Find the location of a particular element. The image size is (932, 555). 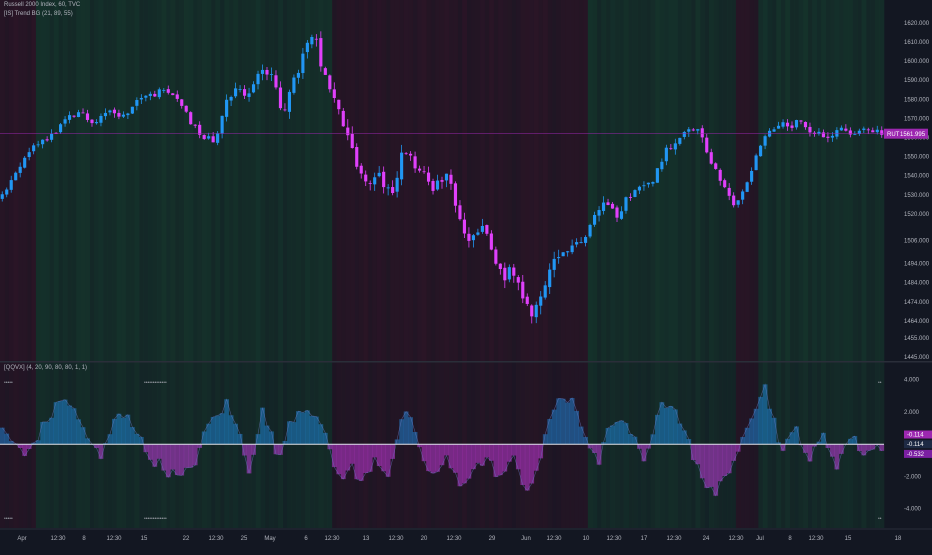

oscillator-axis: 4.000 2.000 -2.000 -4.000 -0.114 -0.114 -0.532 is located at coordinates (918, 445).